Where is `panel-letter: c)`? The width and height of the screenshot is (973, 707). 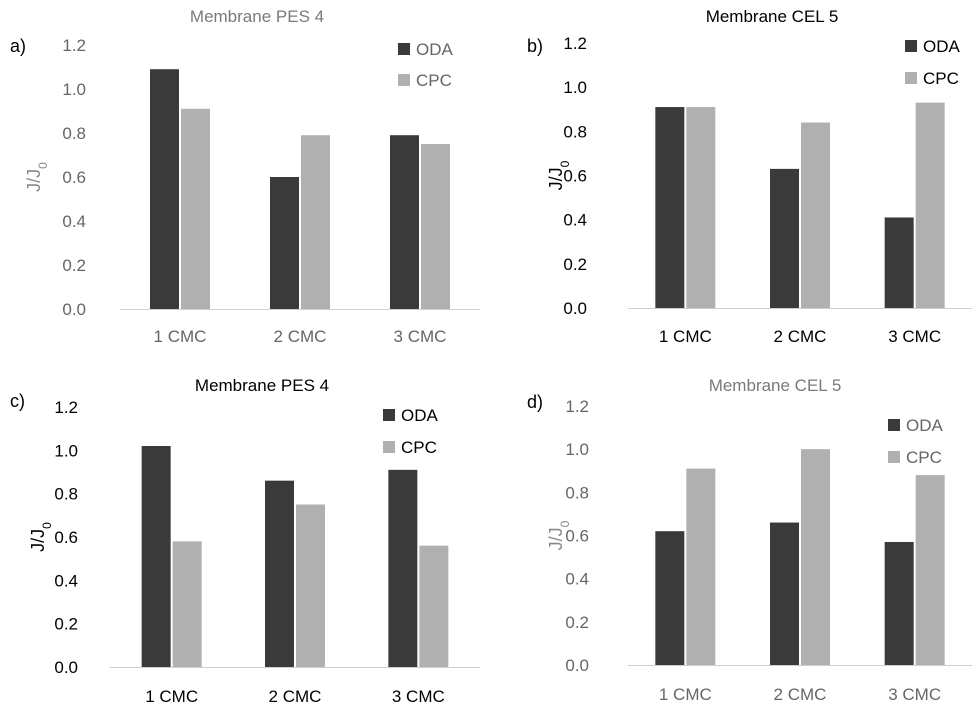 panel-letter: c) is located at coordinates (17, 401).